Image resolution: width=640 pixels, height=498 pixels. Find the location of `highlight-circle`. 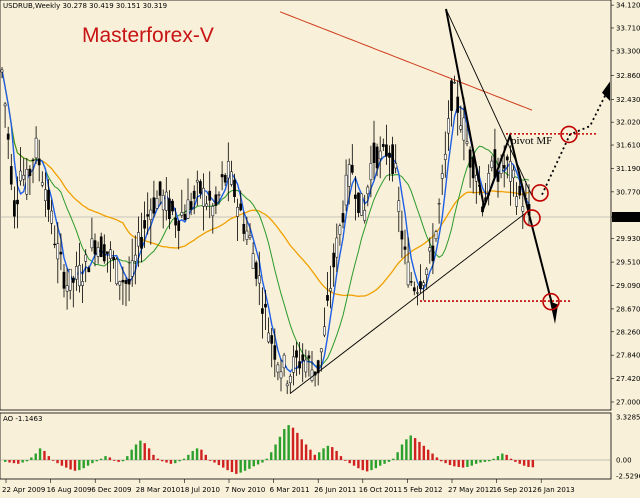

highlight-circle is located at coordinates (540, 193).